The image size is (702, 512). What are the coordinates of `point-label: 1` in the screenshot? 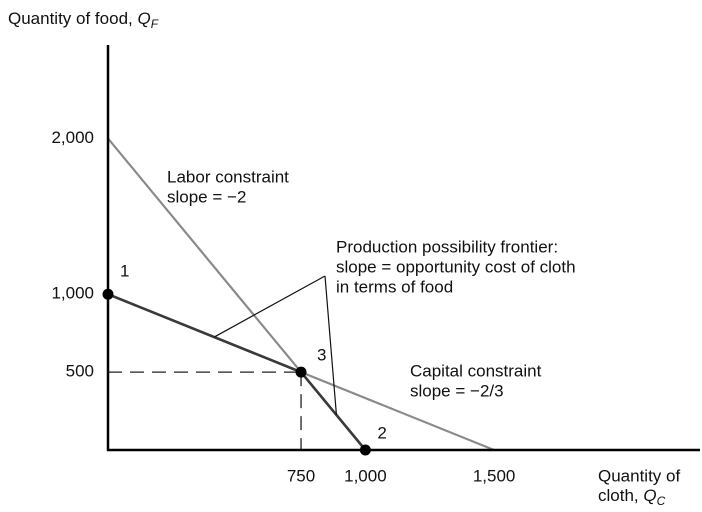 It's located at (124, 271).